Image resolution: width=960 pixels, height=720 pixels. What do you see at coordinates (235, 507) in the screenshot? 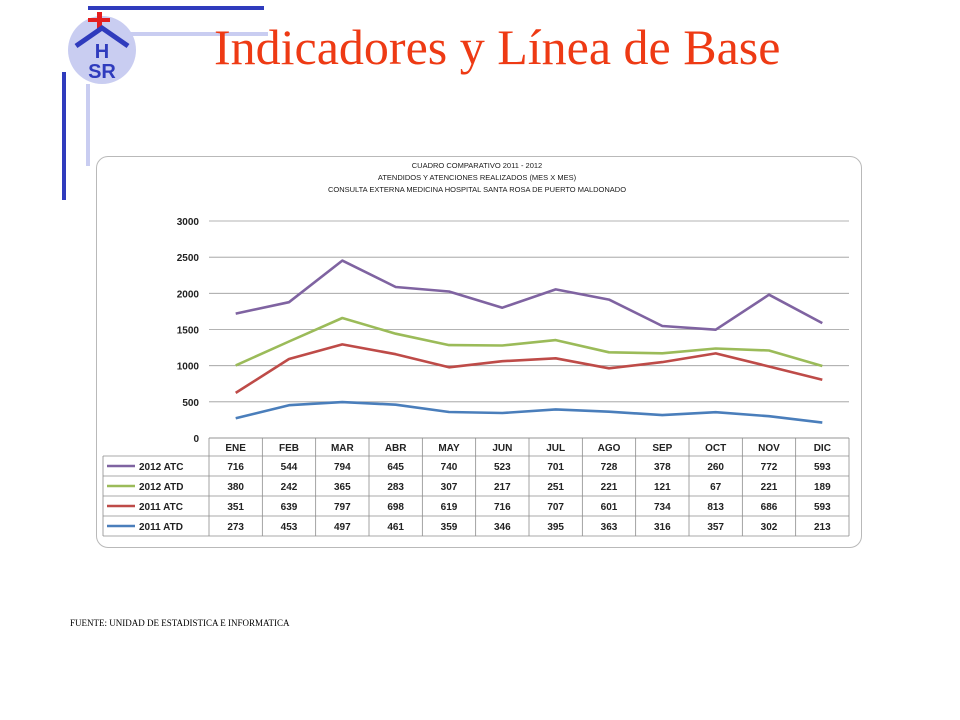
I see `data-value-label: 351` at bounding box center [235, 507].